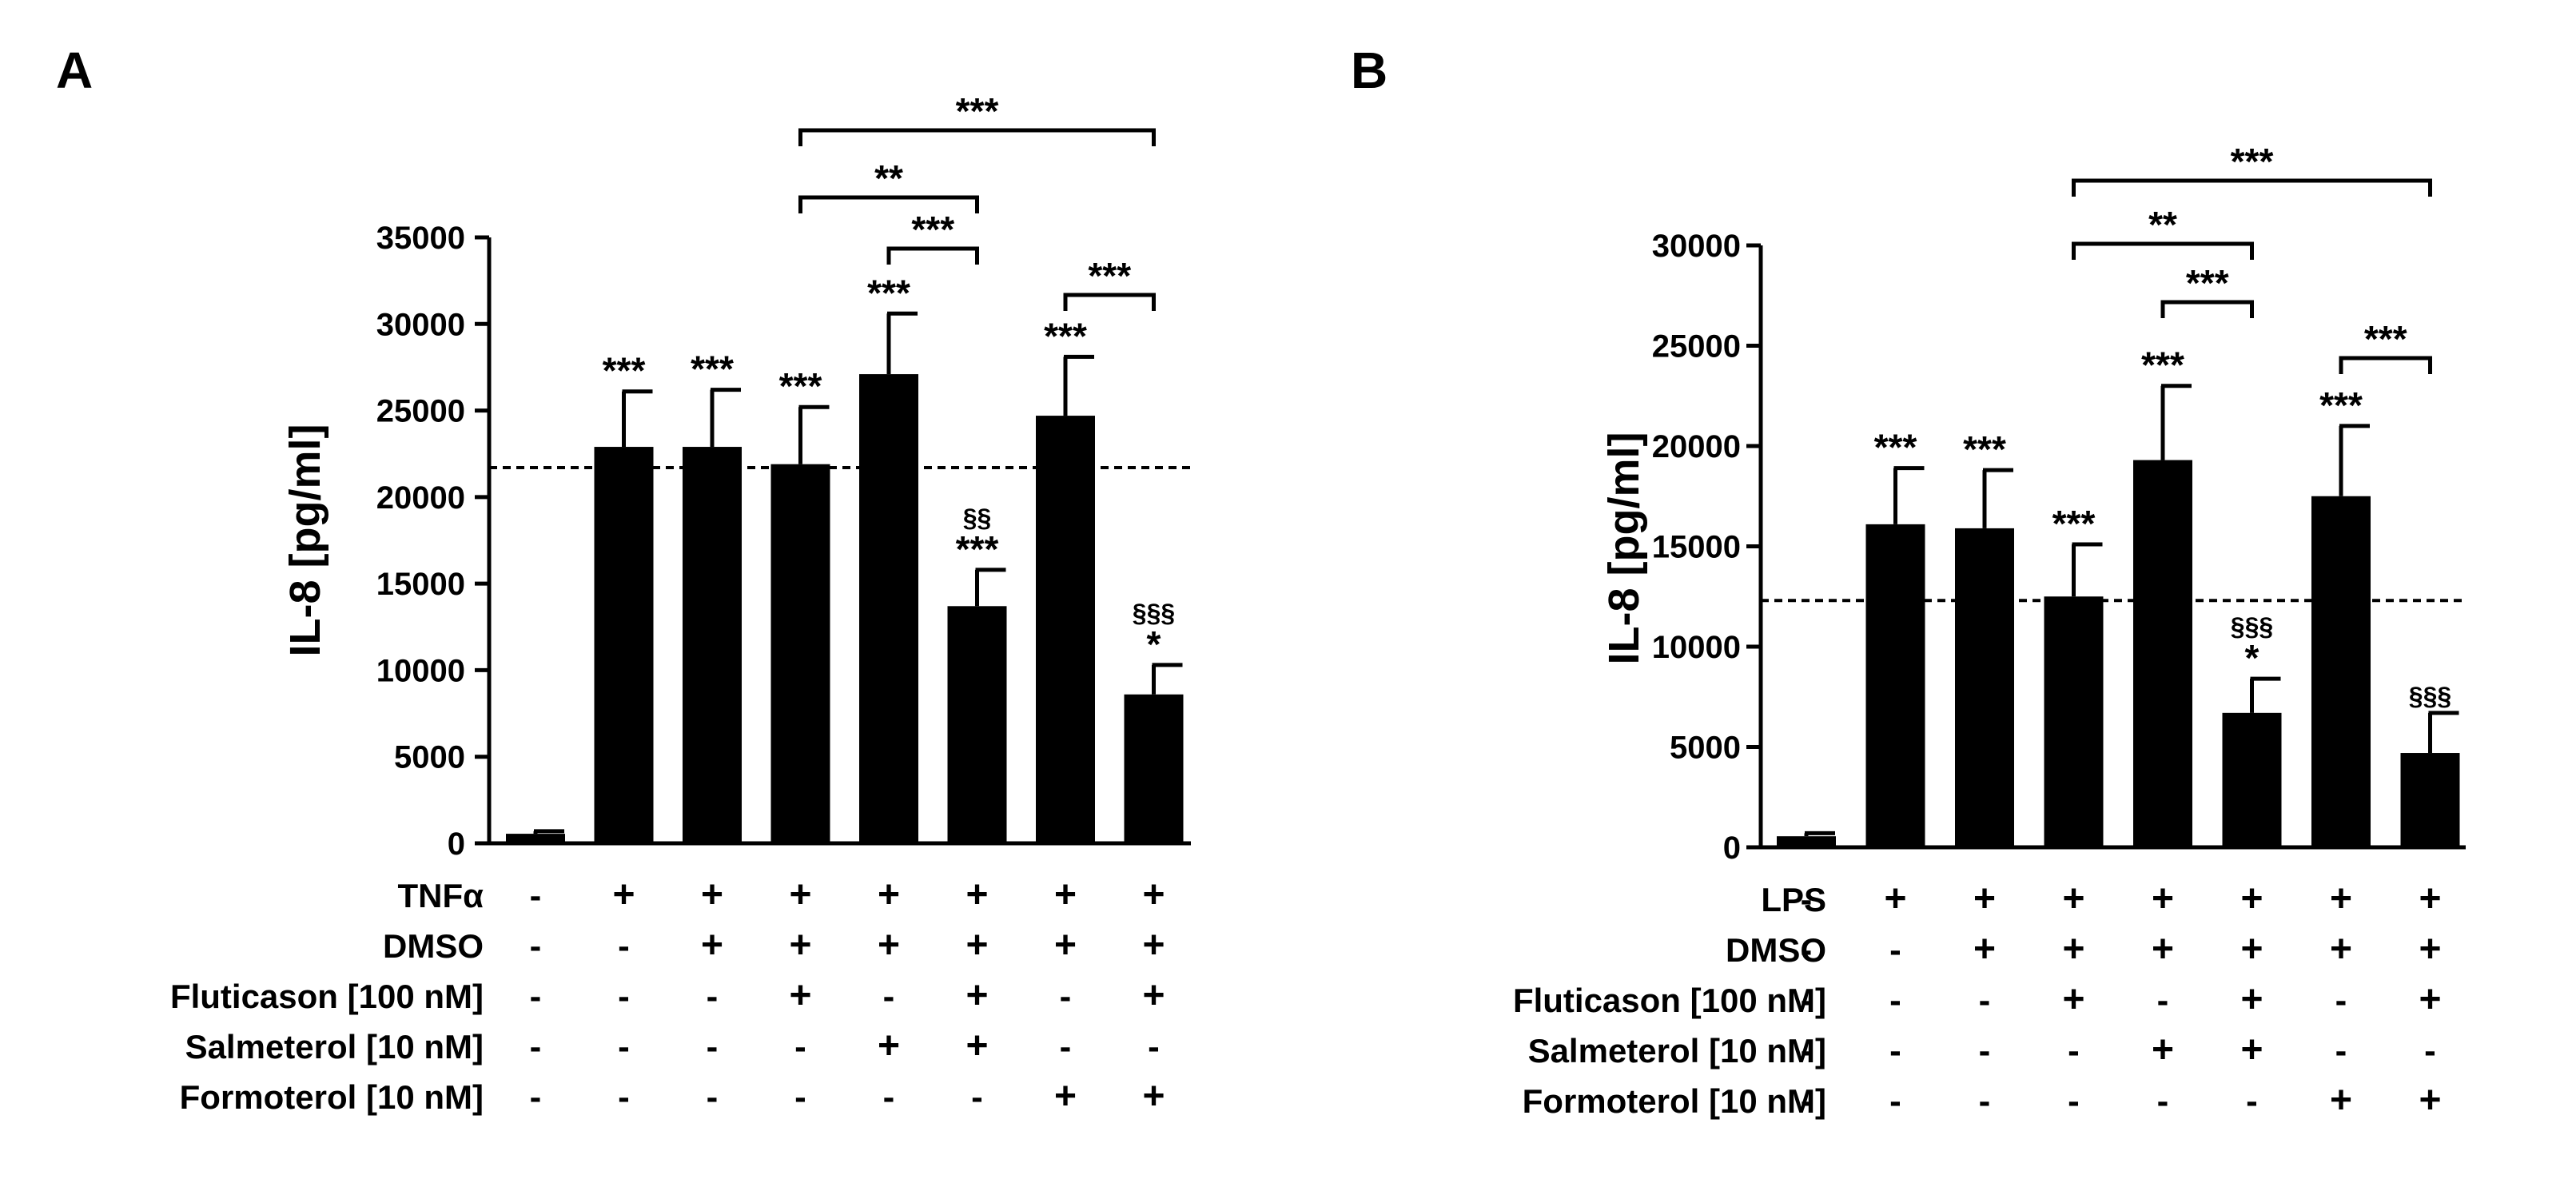 This screenshot has width=2576, height=1191. I want to click on panel-letter: B, so click(1369, 70).